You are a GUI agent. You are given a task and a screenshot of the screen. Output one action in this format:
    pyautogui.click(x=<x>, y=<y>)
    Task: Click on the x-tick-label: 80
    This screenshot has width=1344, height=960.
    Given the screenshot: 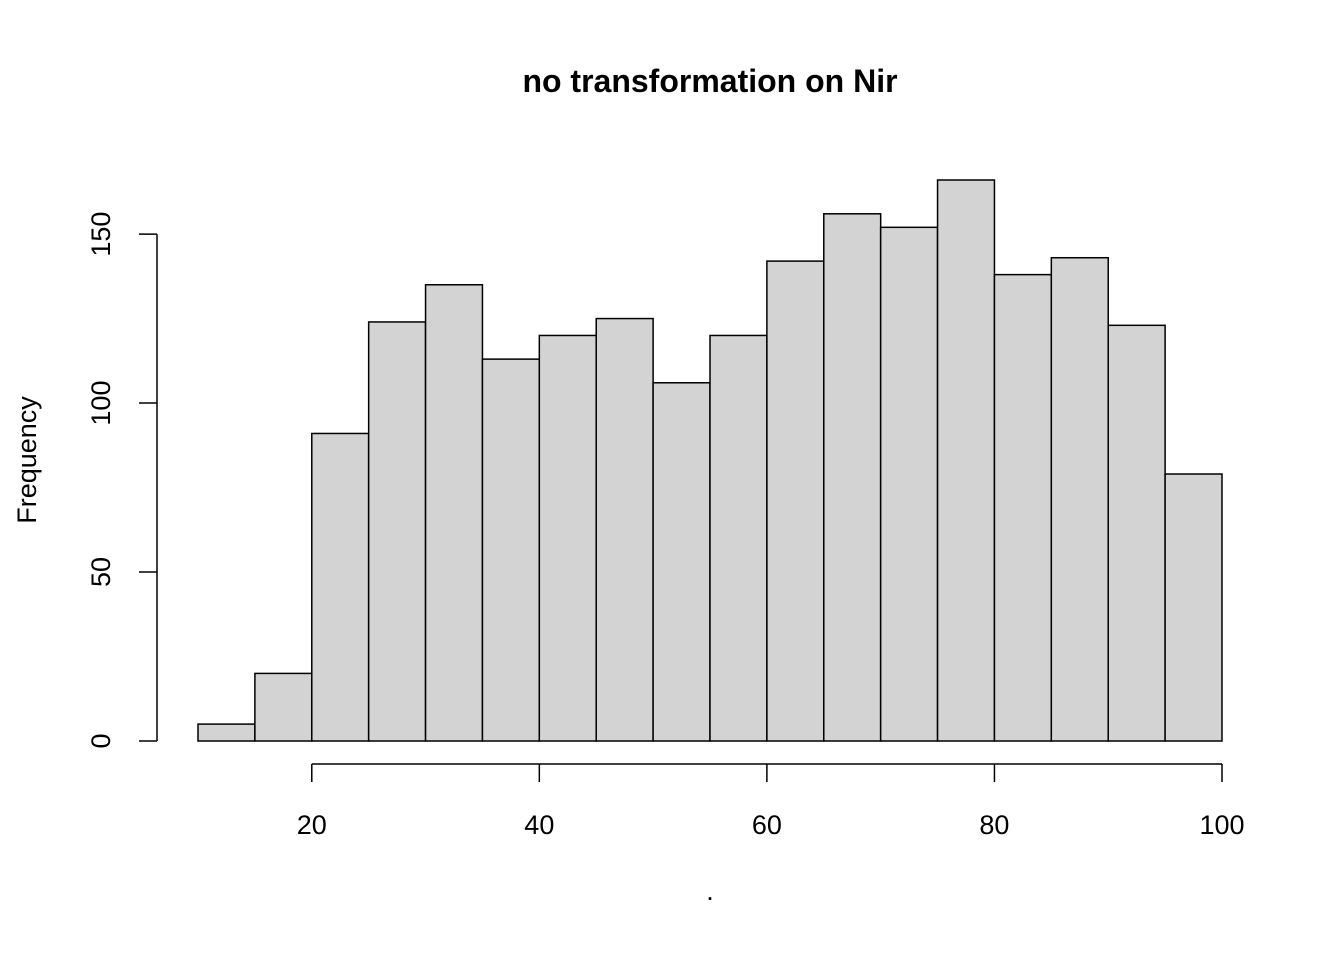 What is the action you would take?
    pyautogui.click(x=994, y=825)
    